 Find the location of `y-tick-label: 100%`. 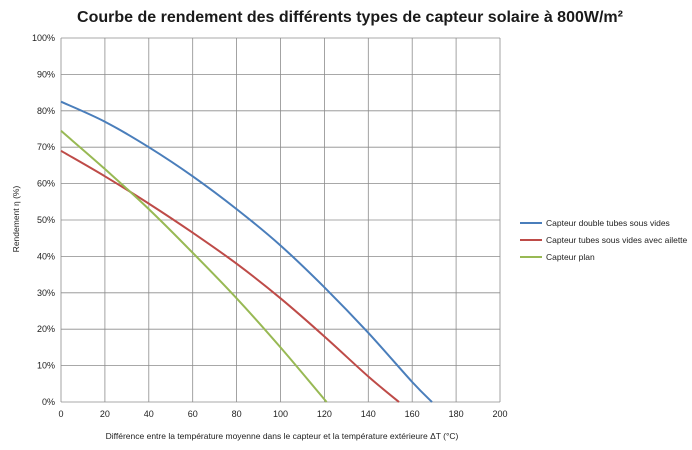

y-tick-label: 100% is located at coordinates (43, 38).